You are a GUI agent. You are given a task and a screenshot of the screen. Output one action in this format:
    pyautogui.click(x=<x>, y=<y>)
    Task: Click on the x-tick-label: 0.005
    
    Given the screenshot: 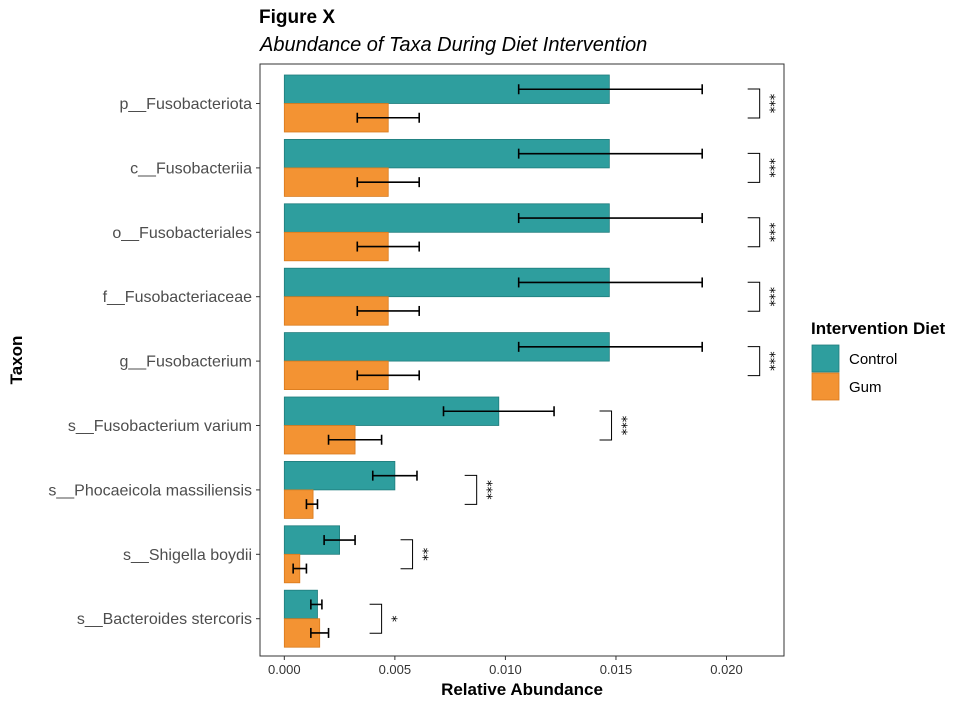 What is the action you would take?
    pyautogui.click(x=395, y=669)
    